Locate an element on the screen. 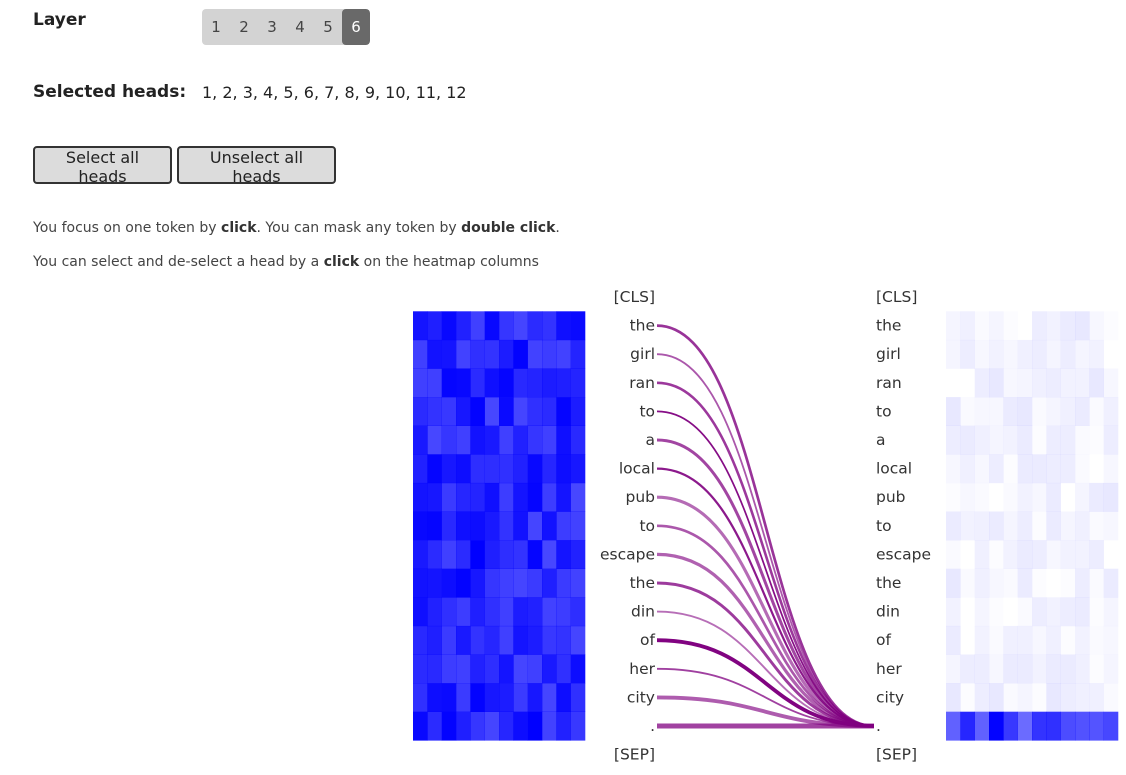 The height and width of the screenshot is (775, 1126). right-token: din is located at coordinates (888, 612).